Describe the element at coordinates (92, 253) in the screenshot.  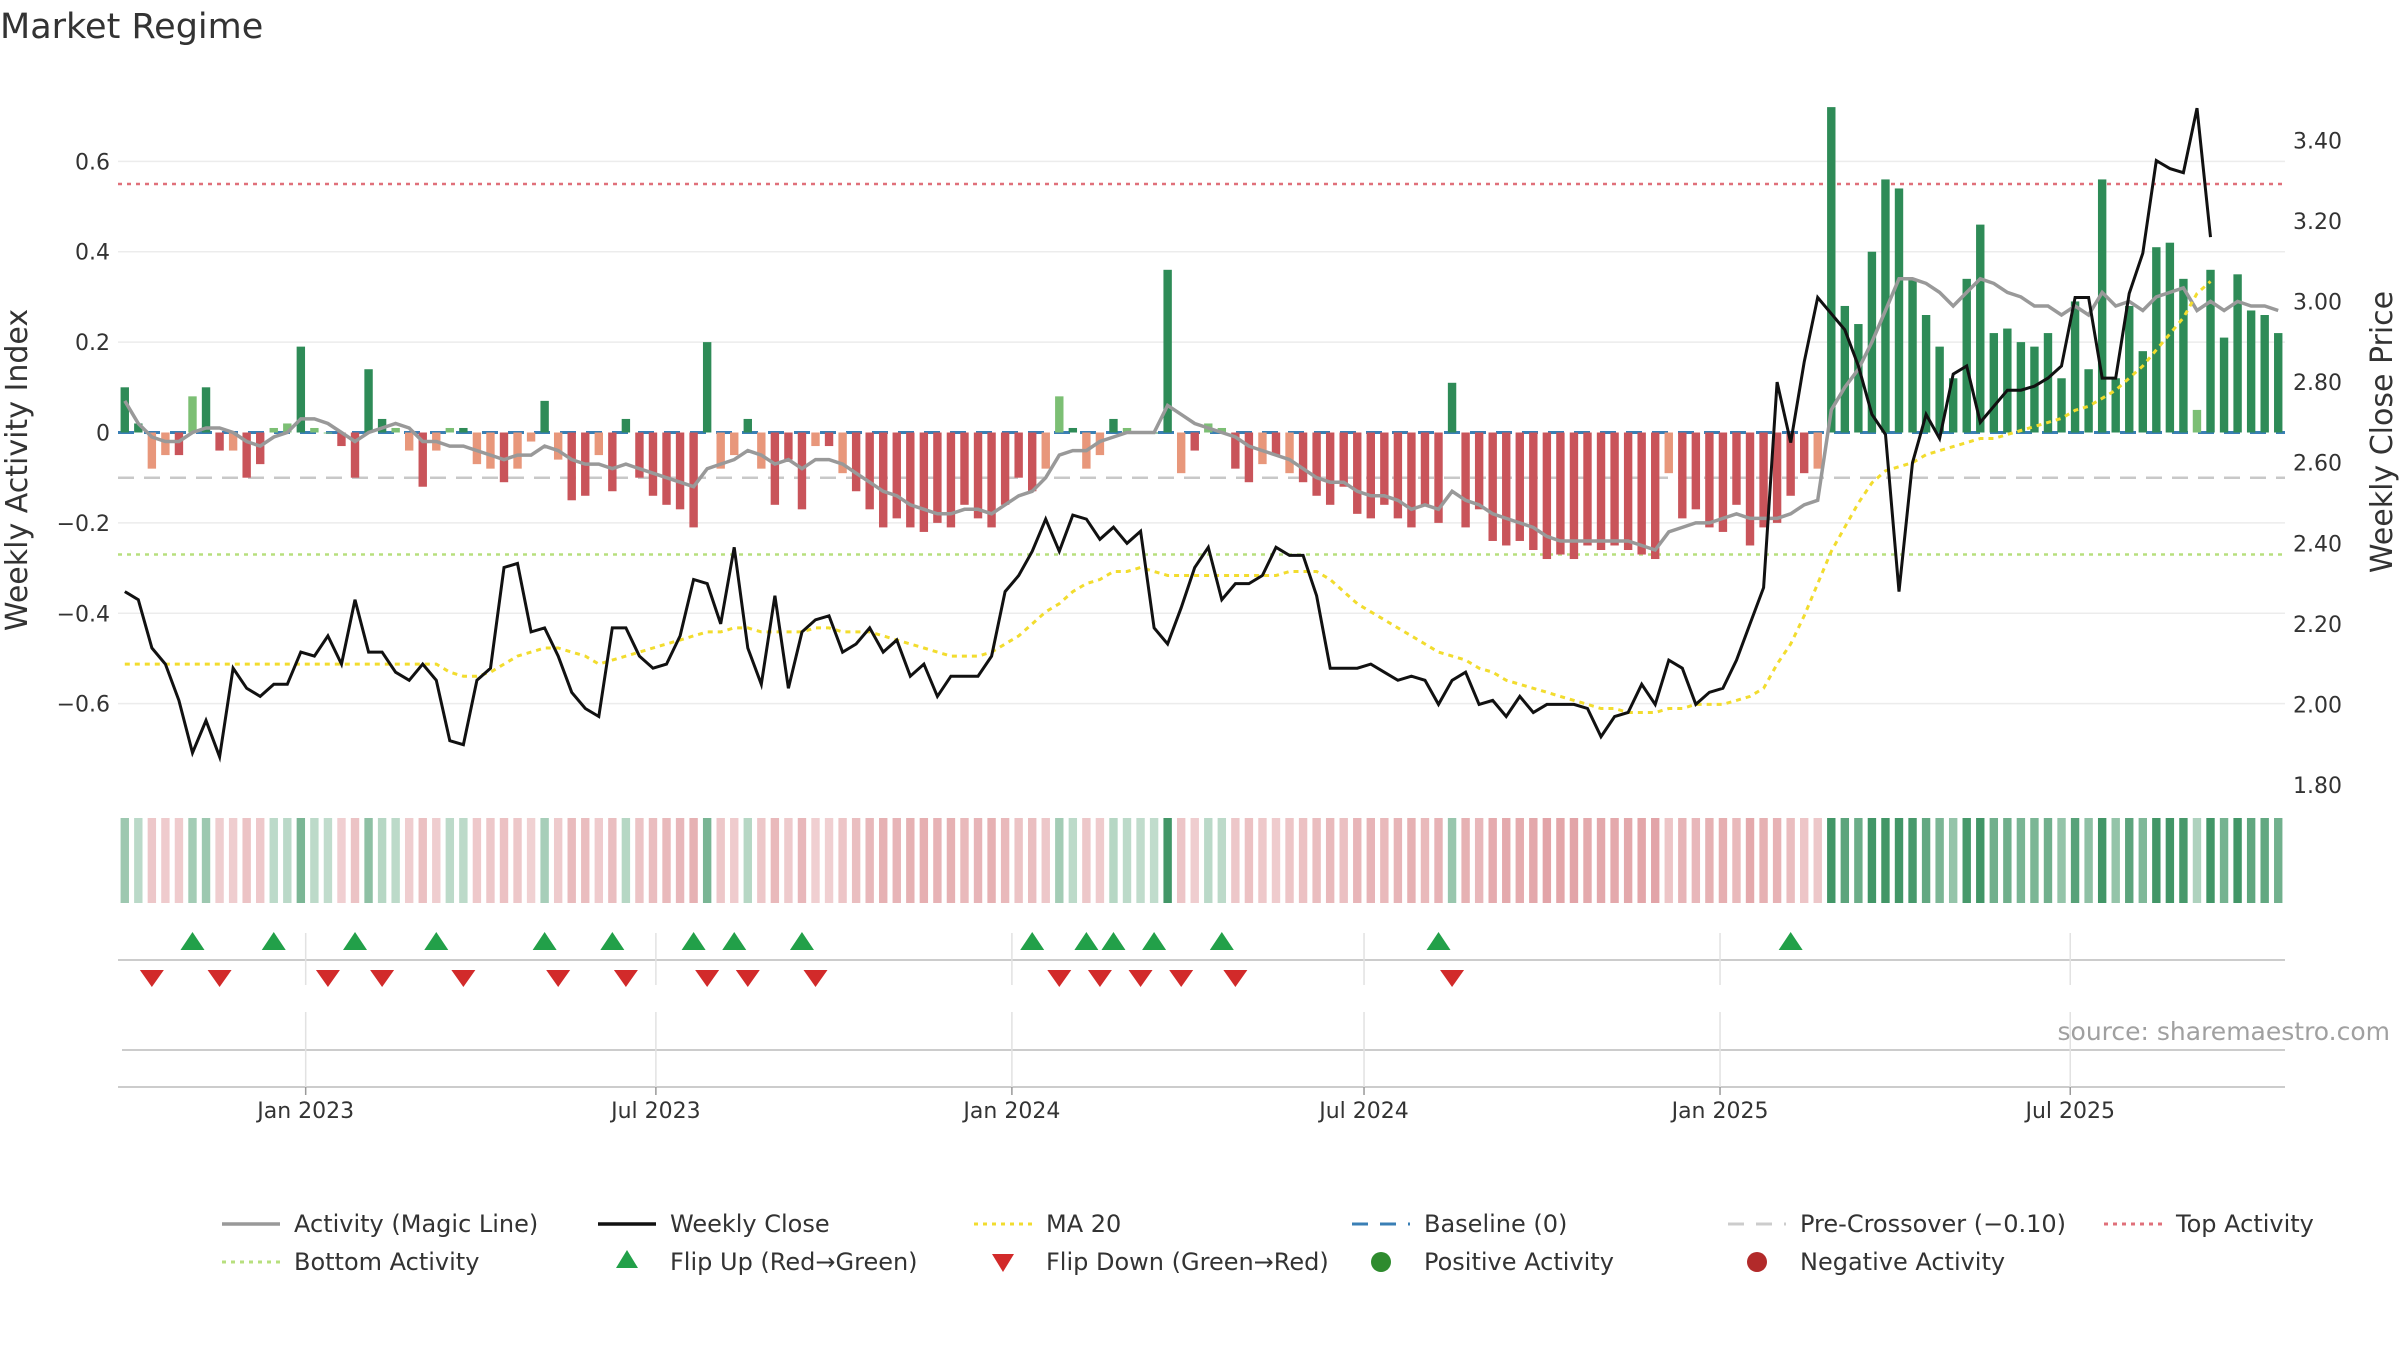
I see `left-tick-label: 0.4` at that location.